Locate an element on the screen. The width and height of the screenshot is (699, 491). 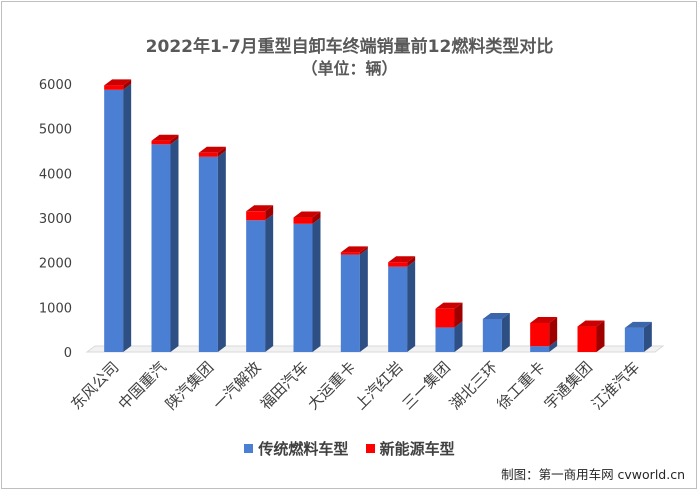
x-category-label: 一汽解放 is located at coordinates (236, 385).